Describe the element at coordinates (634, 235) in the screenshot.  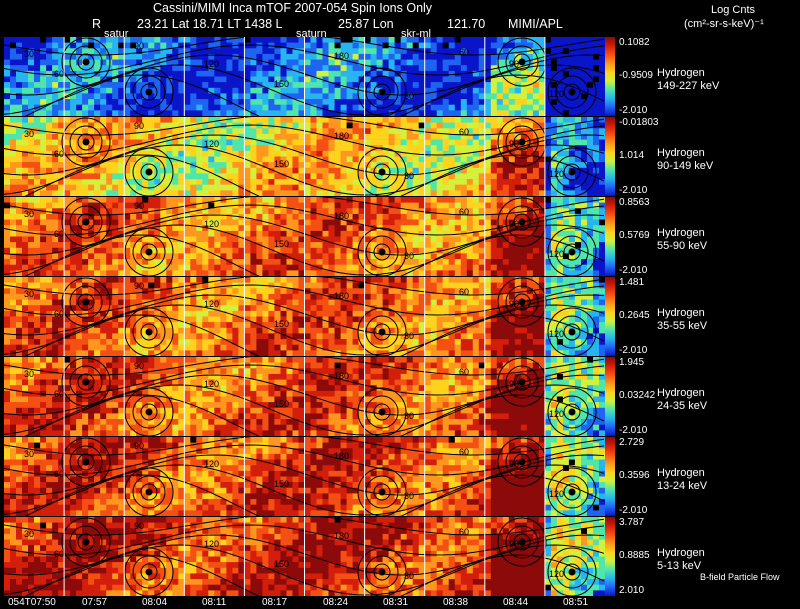
I see `colorbar-mid: 0.5769` at that location.